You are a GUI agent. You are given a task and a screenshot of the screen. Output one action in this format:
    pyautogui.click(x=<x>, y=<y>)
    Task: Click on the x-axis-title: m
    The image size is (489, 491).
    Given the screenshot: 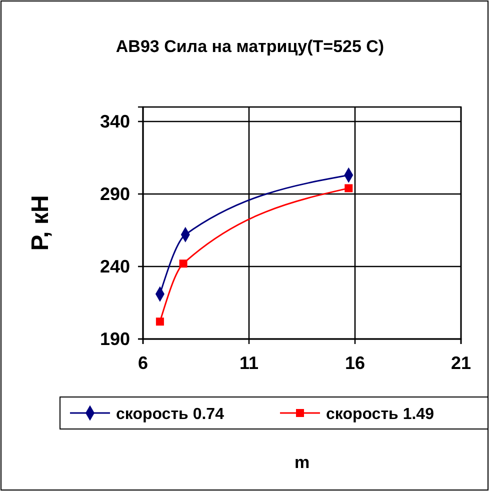 What is the action you would take?
    pyautogui.click(x=302, y=462)
    